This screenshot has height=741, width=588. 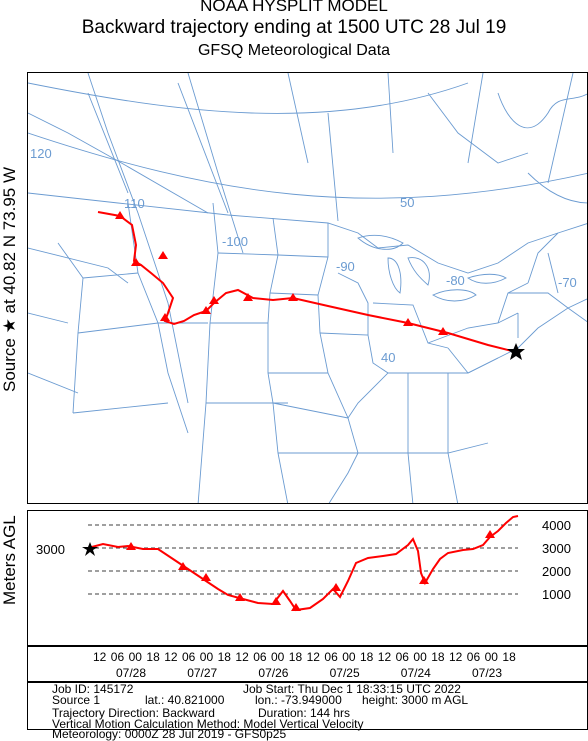 I want to click on height-tick-labels: 4000 3000 2000 1000, so click(x=556, y=560).